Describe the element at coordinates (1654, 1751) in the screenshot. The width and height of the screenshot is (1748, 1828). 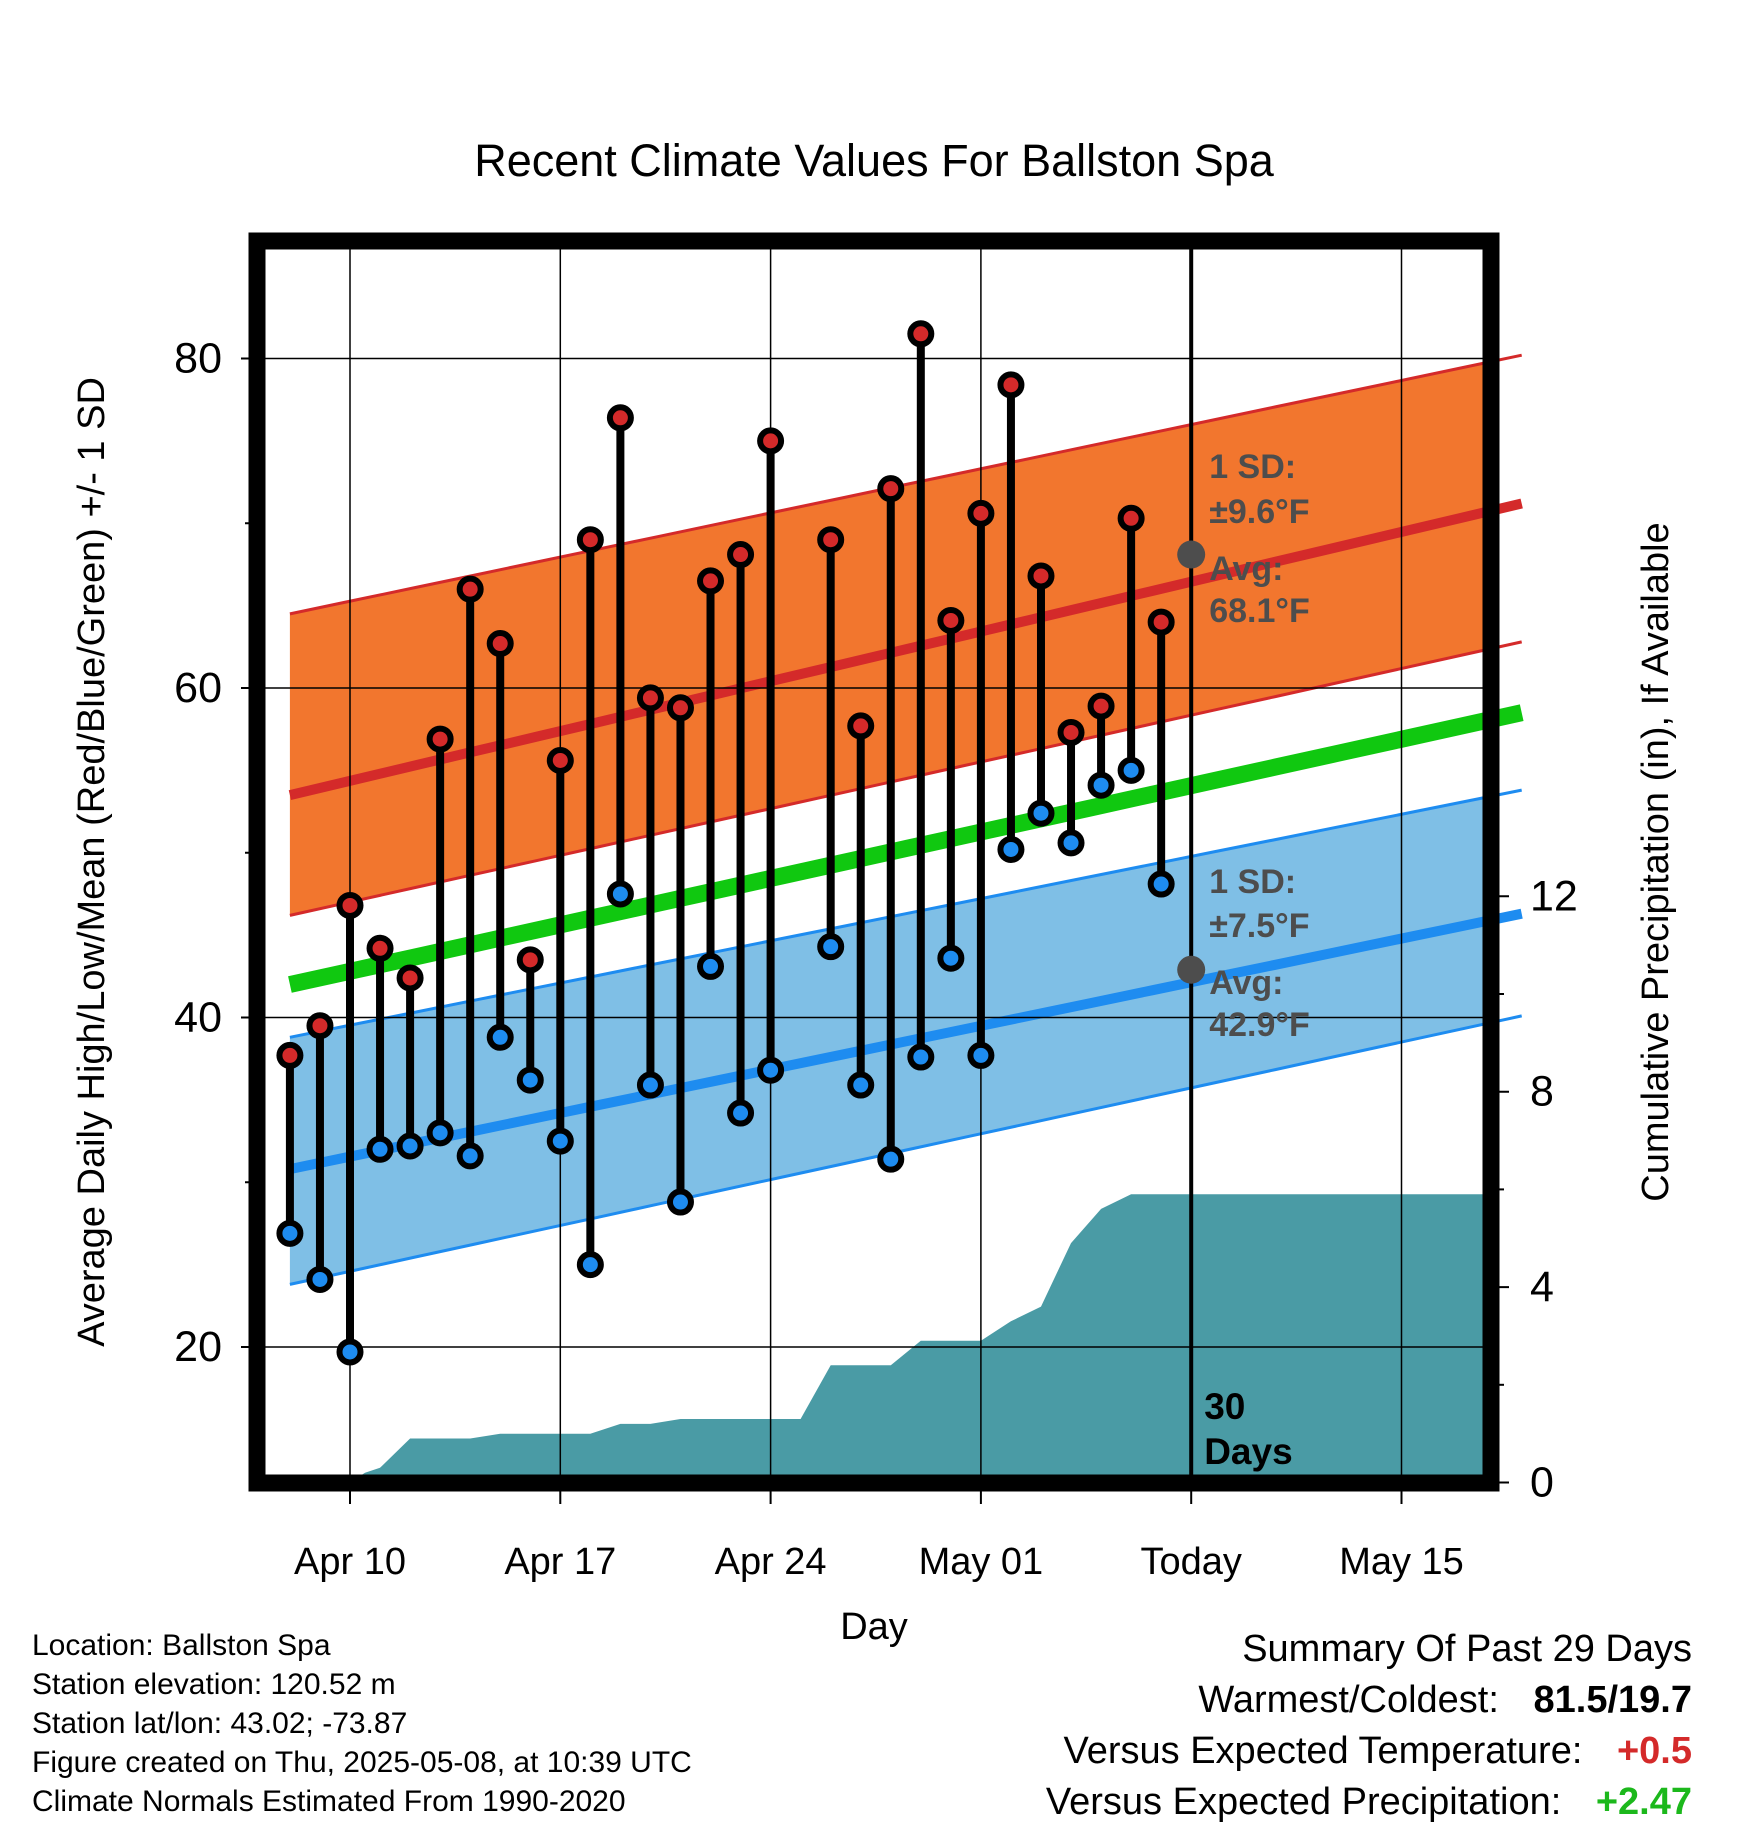
I see `temp-delta: +0.5` at that location.